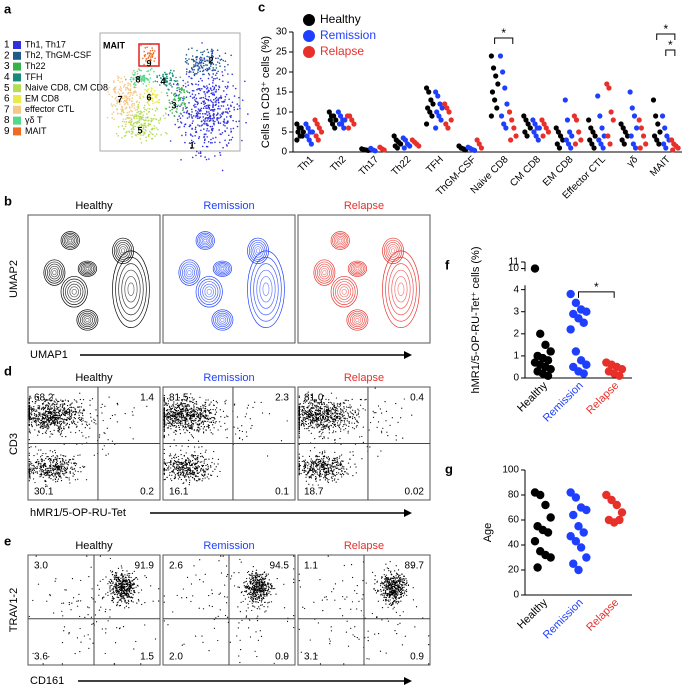  Describe the element at coordinates (179, 492) in the screenshot. I see `quadrant-value: 16.1` at that location.